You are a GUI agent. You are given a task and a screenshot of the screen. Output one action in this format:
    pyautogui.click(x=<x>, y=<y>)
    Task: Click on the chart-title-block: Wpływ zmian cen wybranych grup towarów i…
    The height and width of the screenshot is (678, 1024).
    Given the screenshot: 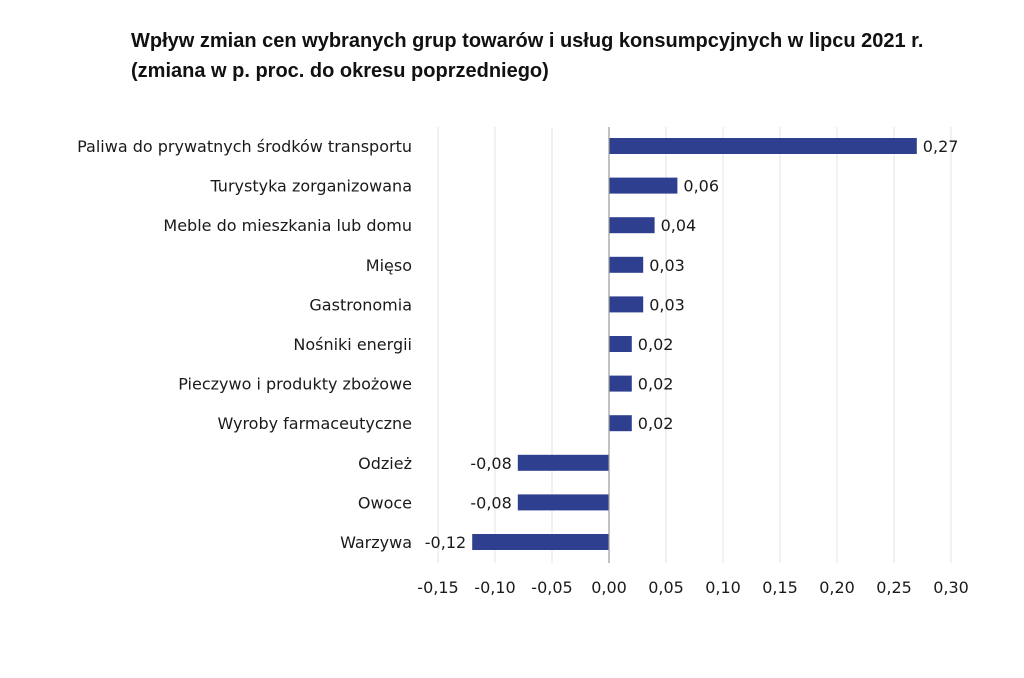 What is the action you would take?
    pyautogui.click(x=561, y=56)
    